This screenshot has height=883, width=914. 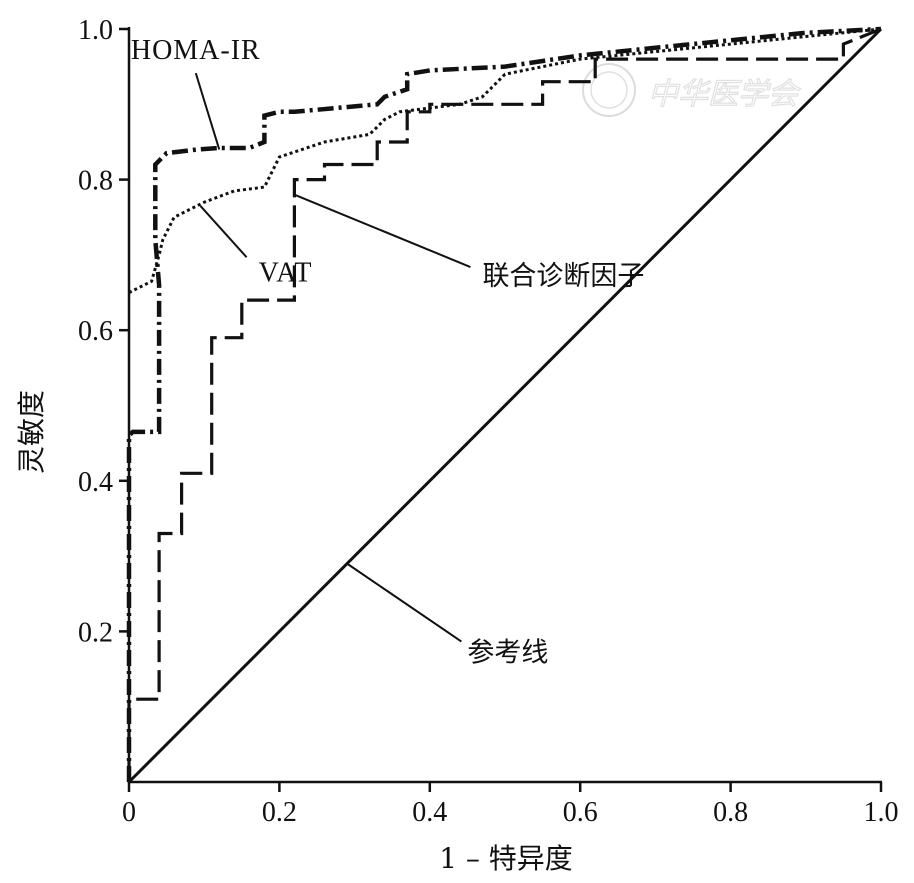 I want to click on x-tick-label: 0.2, so click(x=279, y=812).